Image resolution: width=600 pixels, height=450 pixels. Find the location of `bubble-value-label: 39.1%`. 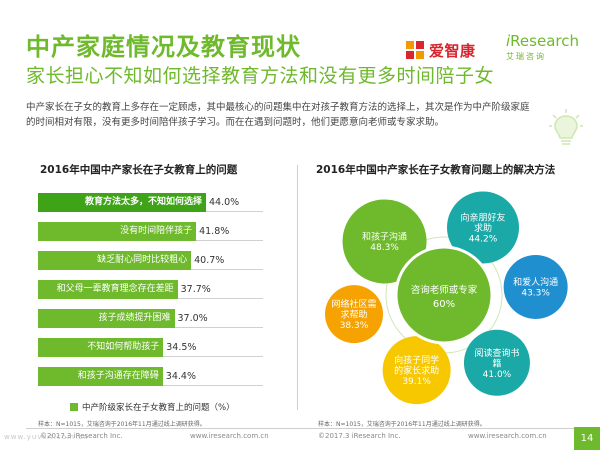

bubble-value-label: 39.1% is located at coordinates (416, 382).